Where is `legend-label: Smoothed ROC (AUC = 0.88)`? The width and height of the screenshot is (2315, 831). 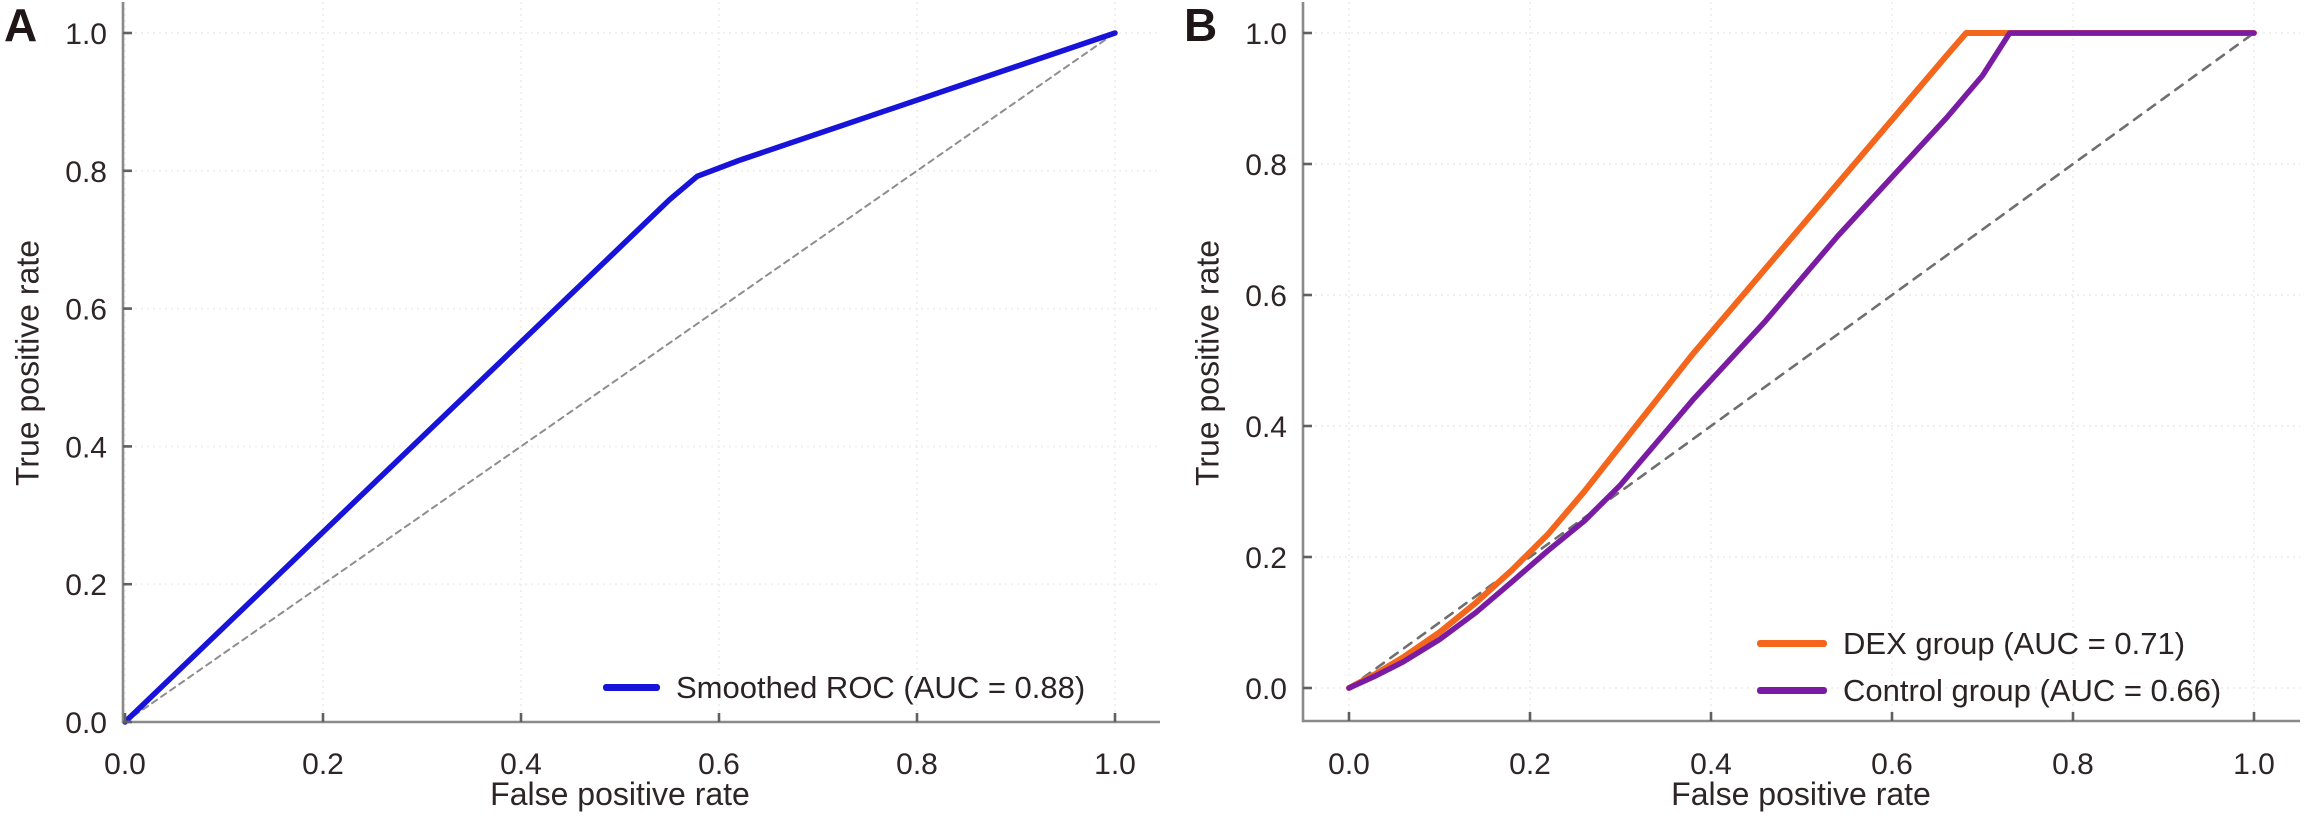
legend-label: Smoothed ROC (AUC = 0.88) is located at coordinates (881, 687).